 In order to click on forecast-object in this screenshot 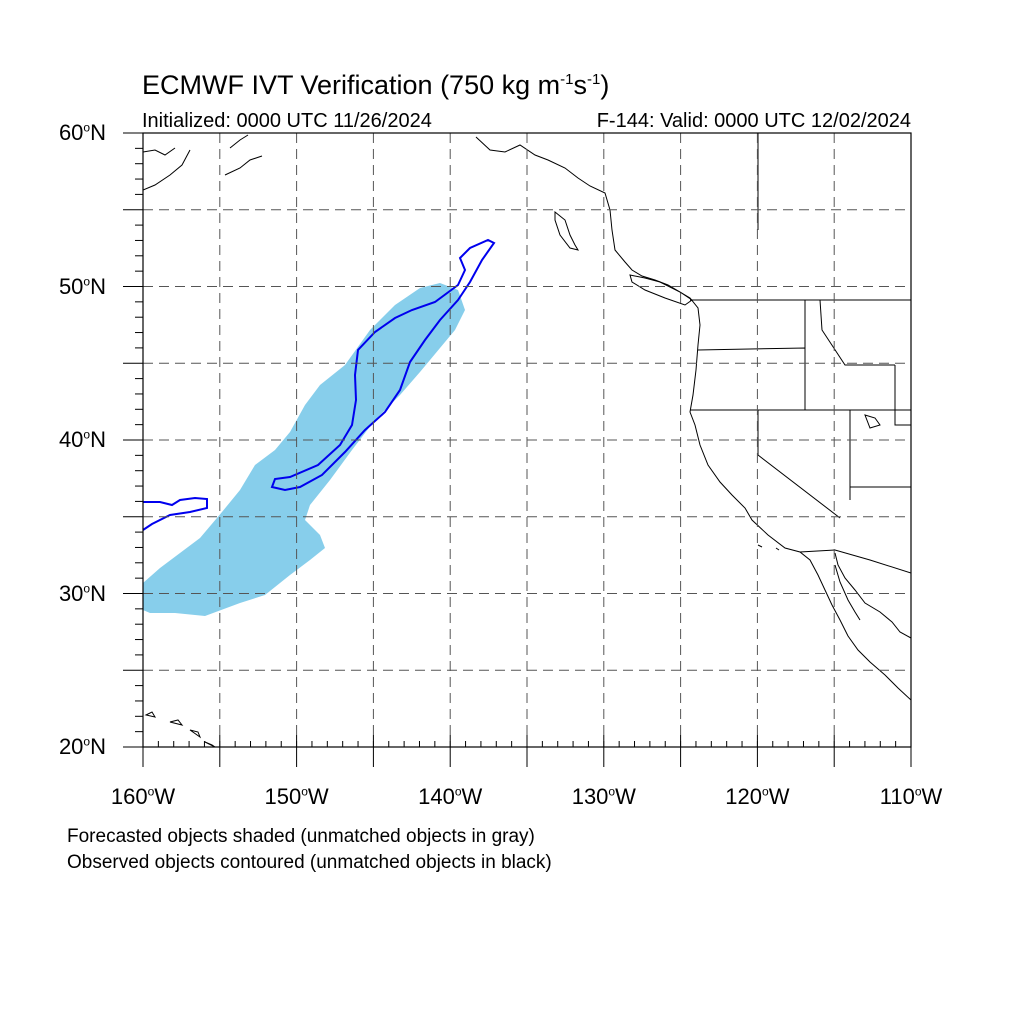, I will do `click(304, 449)`.